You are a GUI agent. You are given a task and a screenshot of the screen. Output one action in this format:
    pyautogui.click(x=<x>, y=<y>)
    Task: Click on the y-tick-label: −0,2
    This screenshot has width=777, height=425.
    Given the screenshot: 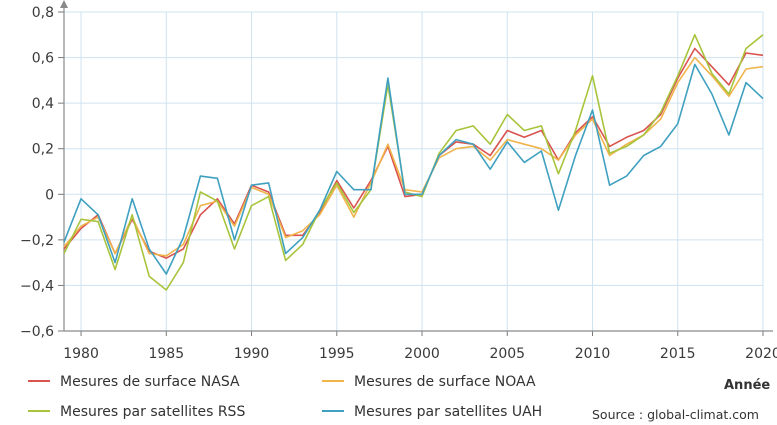 What is the action you would take?
    pyautogui.click(x=37, y=241)
    